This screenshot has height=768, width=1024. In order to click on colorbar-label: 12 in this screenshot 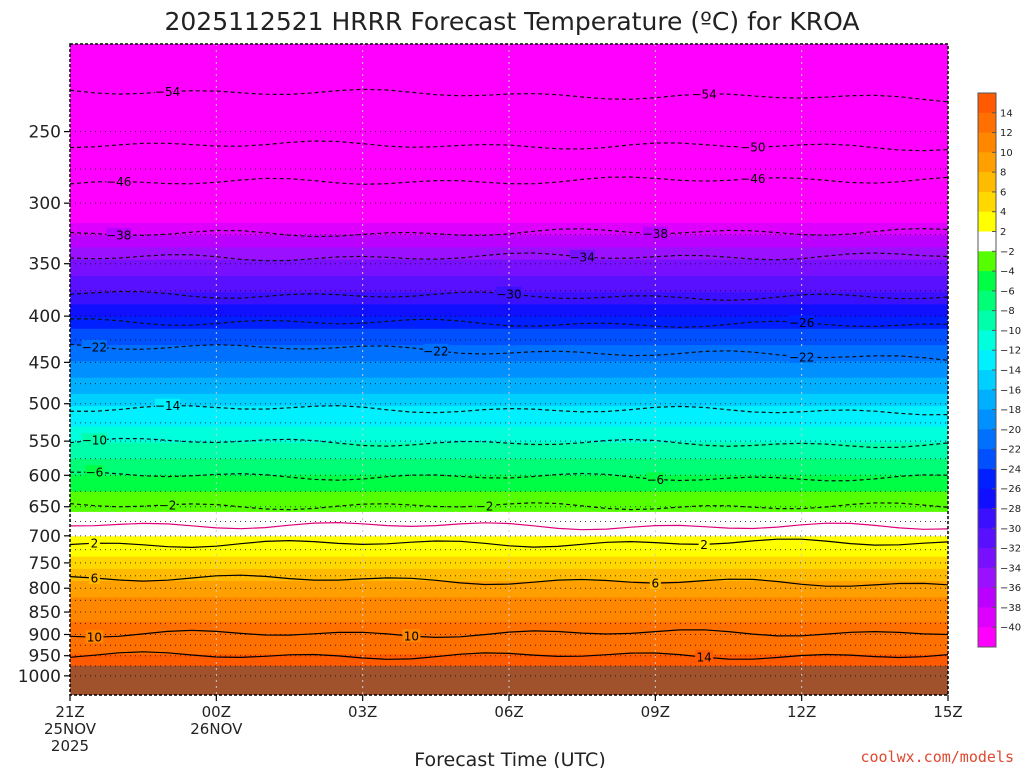, I will do `click(1006, 133)`.